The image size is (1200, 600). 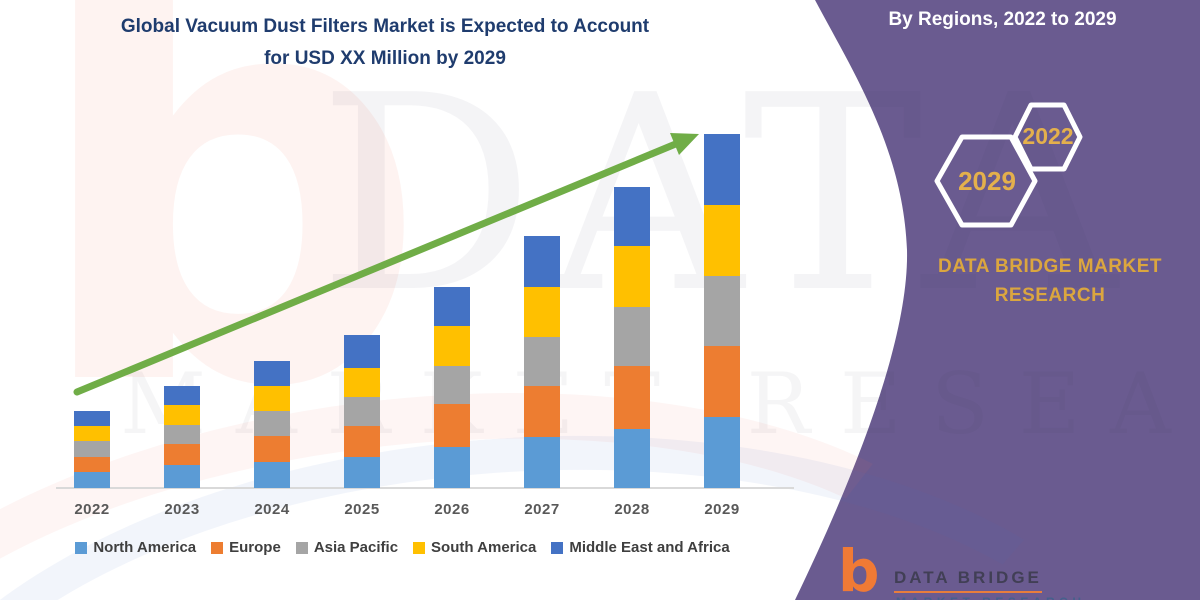 I want to click on bar-segment-2029-asia-pacific, so click(x=722, y=311).